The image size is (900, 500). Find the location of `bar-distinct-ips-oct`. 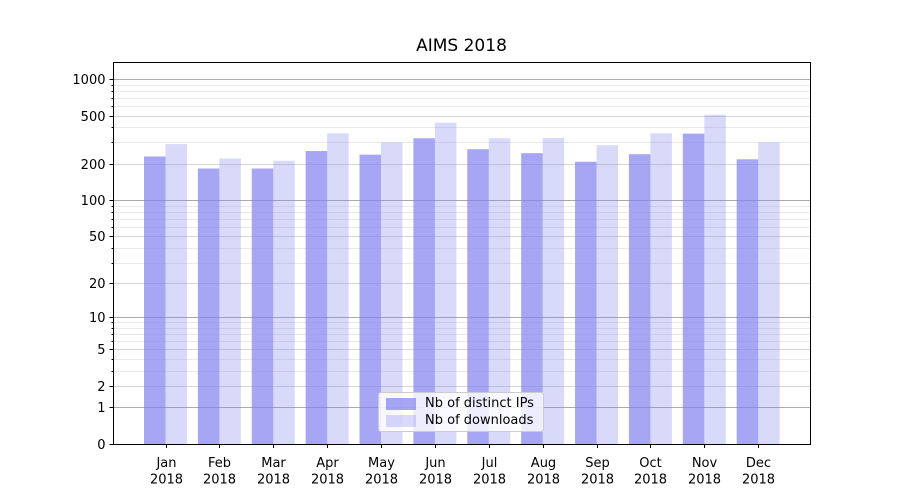

bar-distinct-ips-oct is located at coordinates (639, 299).